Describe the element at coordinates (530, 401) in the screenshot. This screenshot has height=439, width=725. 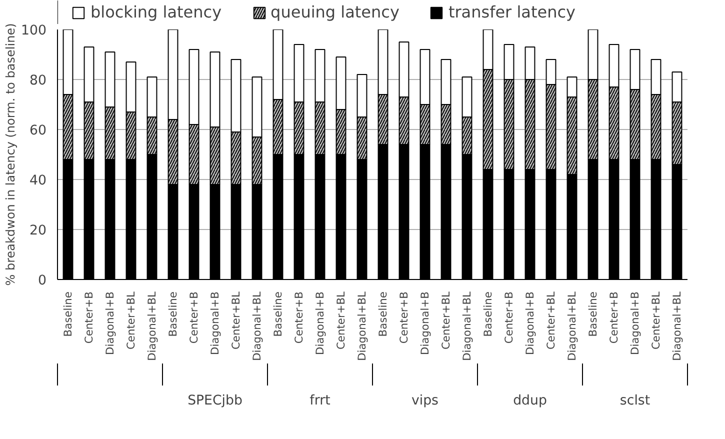
I see `text: ddup` at that location.